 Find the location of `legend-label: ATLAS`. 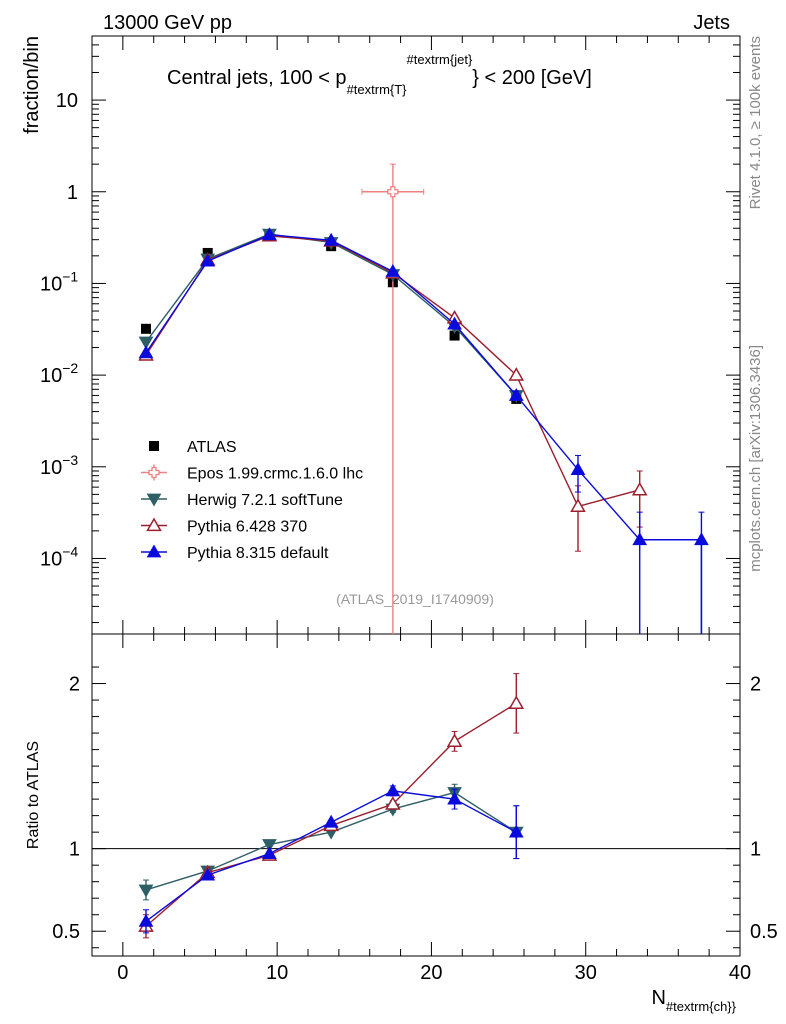

legend-label: ATLAS is located at coordinates (212, 447).